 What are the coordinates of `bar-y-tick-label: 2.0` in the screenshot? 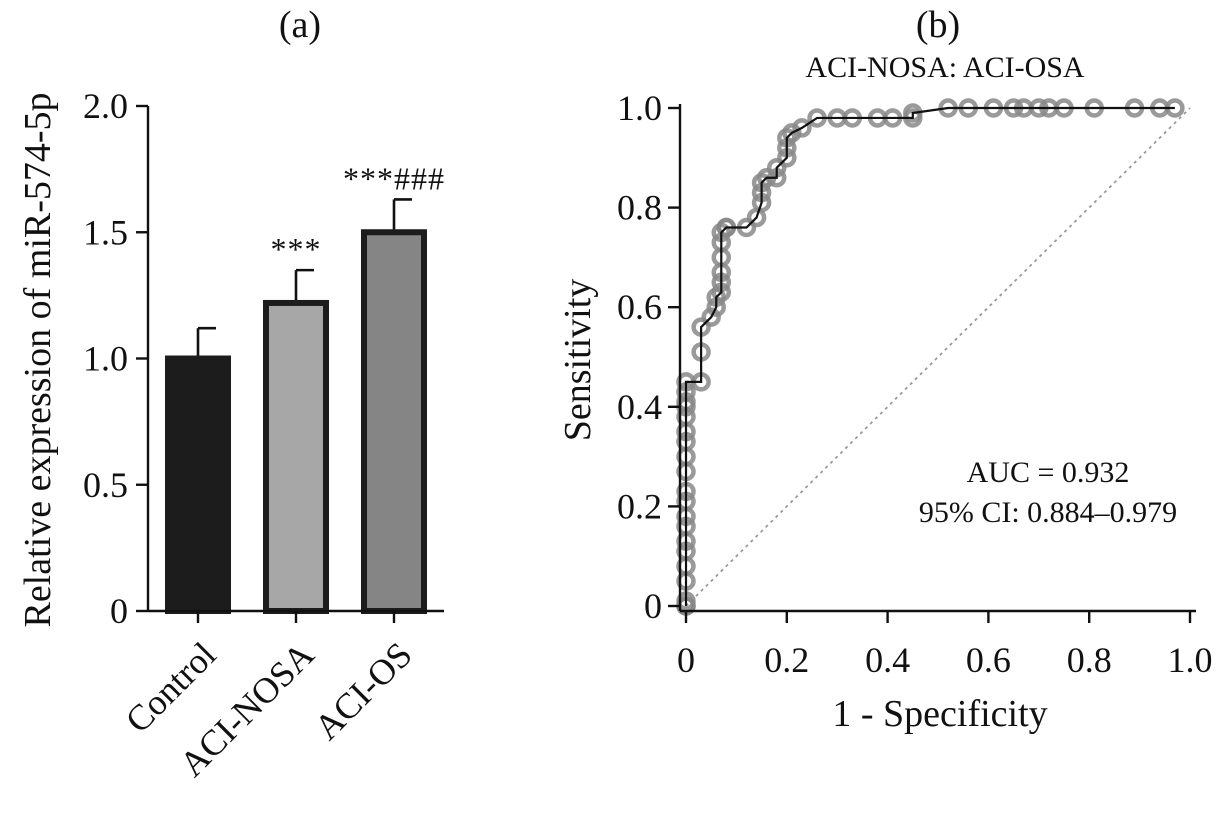 It's located at (105, 106).